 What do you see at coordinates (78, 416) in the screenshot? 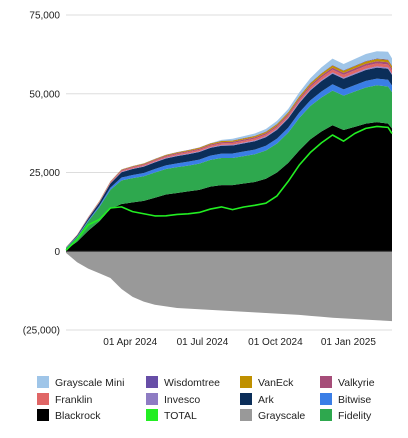
I see `legend-label: Blackrock` at bounding box center [78, 416].